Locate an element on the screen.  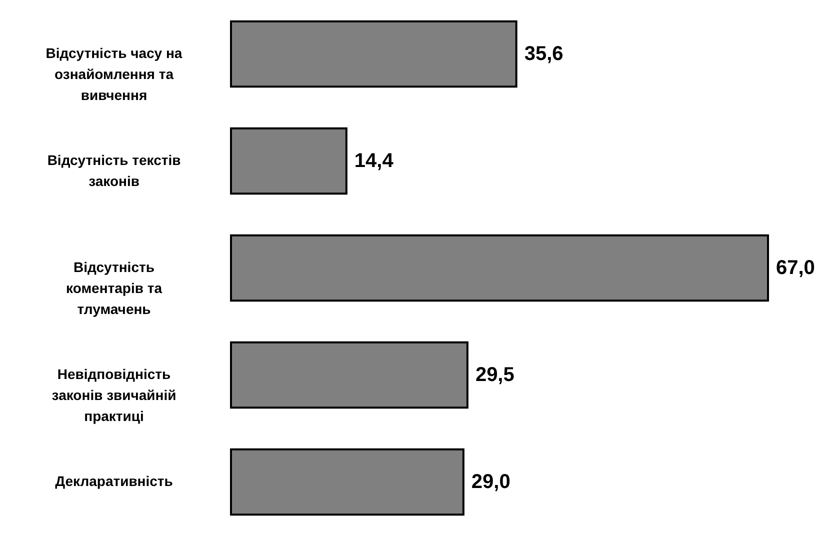
data-label: 29,0 is located at coordinates (490, 481).